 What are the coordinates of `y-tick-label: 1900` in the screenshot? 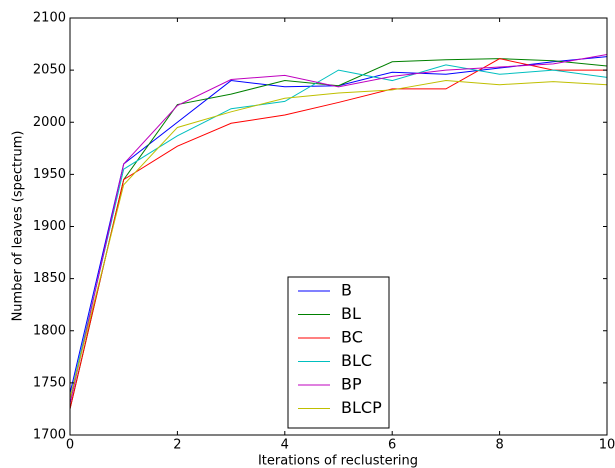 It's located at (49, 226).